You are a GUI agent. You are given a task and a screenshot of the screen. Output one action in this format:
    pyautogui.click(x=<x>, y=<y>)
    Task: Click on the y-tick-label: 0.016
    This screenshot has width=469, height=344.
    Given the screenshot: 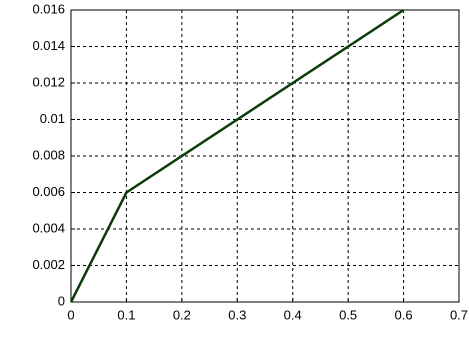 What is the action you would take?
    pyautogui.click(x=48, y=8)
    